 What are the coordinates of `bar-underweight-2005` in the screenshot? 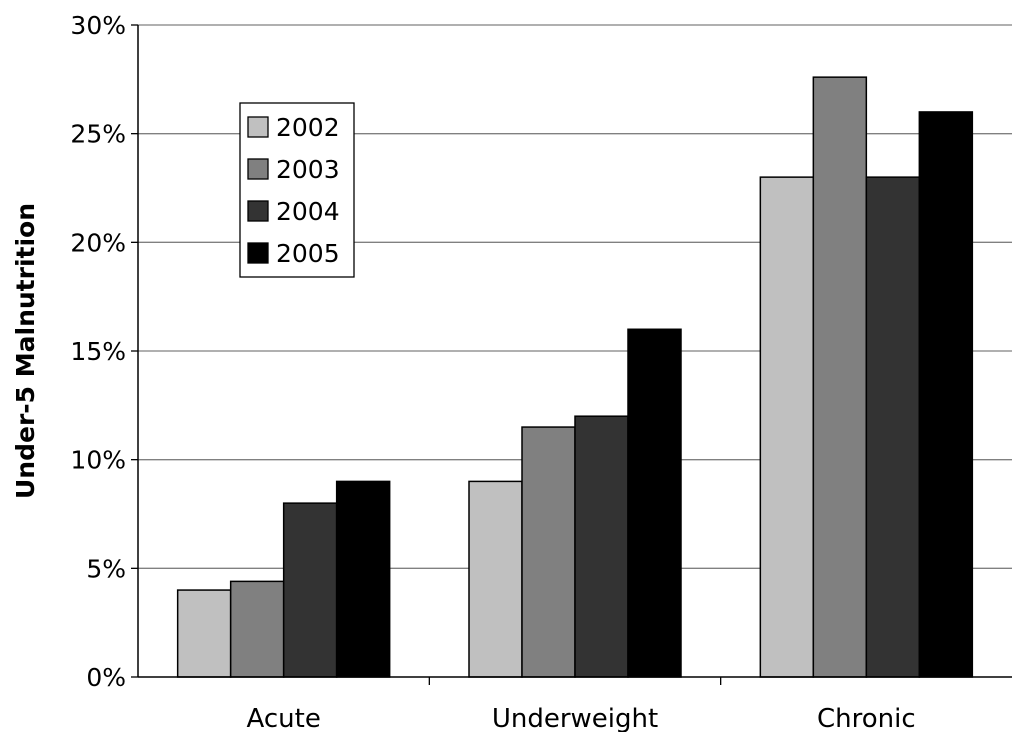 It's located at (654, 503).